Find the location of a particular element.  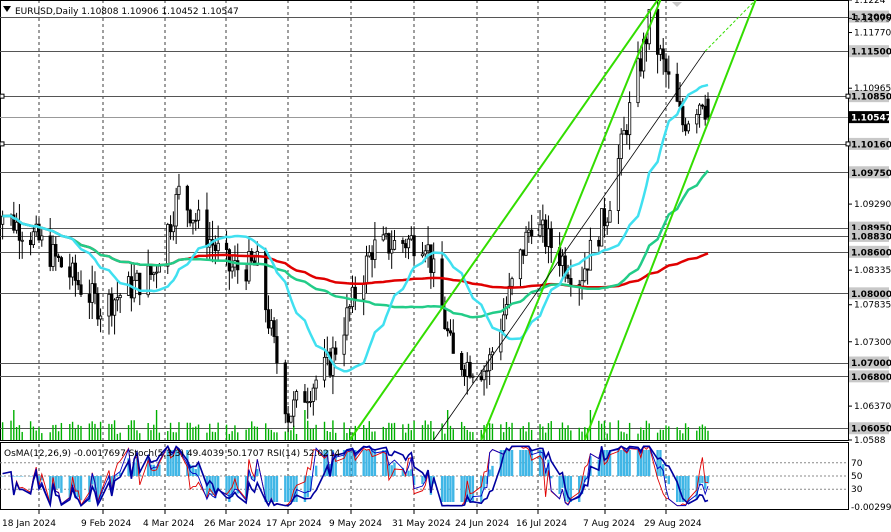

x-tick-label: 29 Aug 2024 is located at coordinates (673, 524).